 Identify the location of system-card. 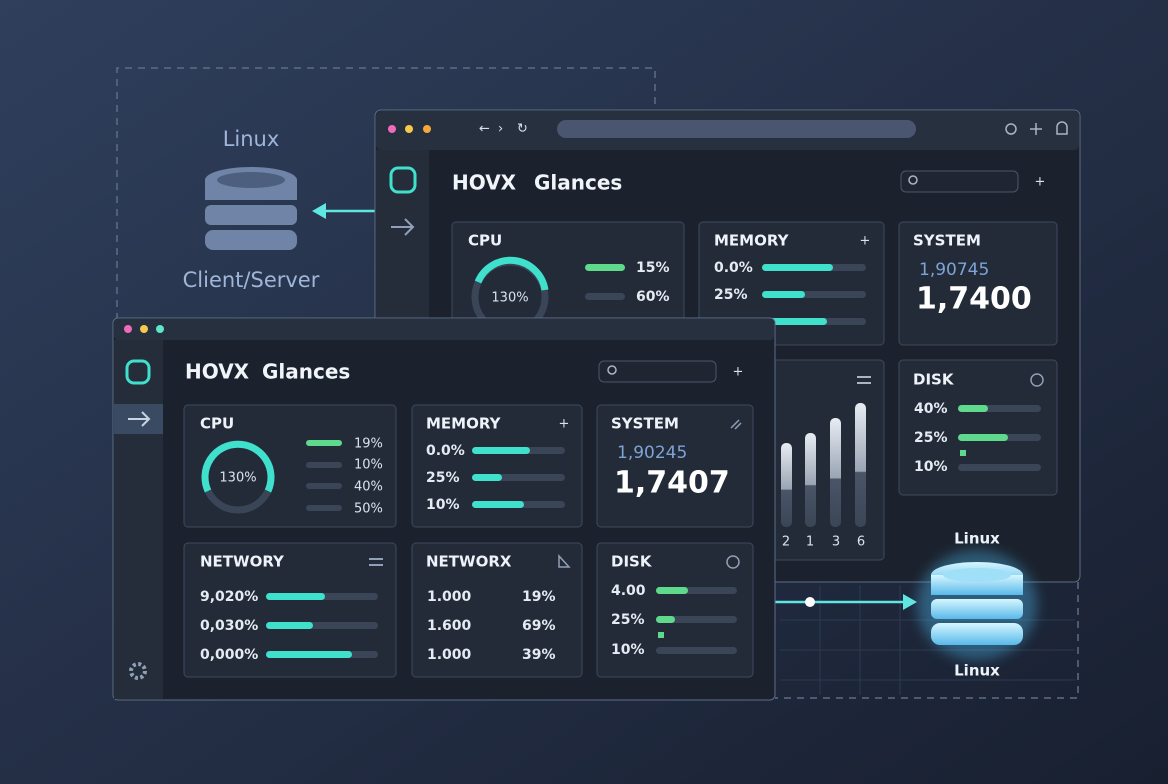
(978, 283).